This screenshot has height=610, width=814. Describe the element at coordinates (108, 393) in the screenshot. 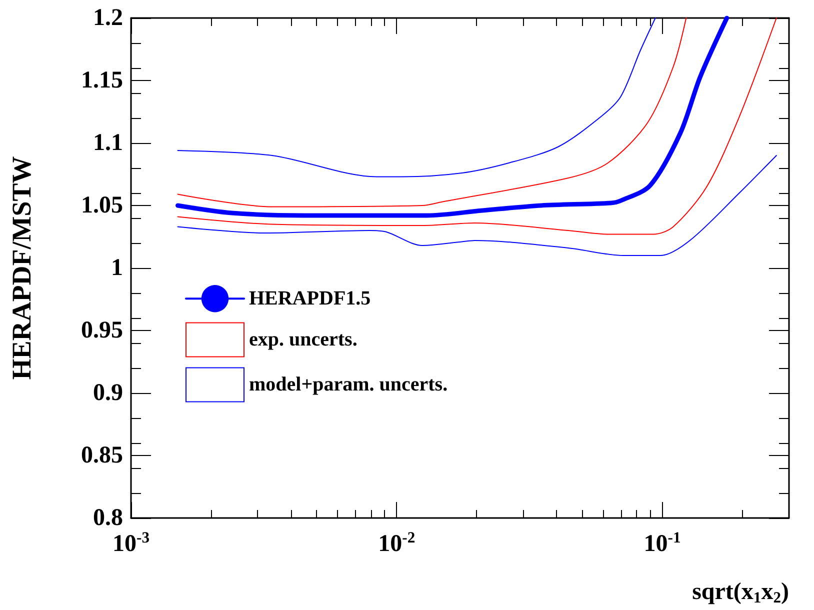

I see `y-tick-label: 0.9` at that location.